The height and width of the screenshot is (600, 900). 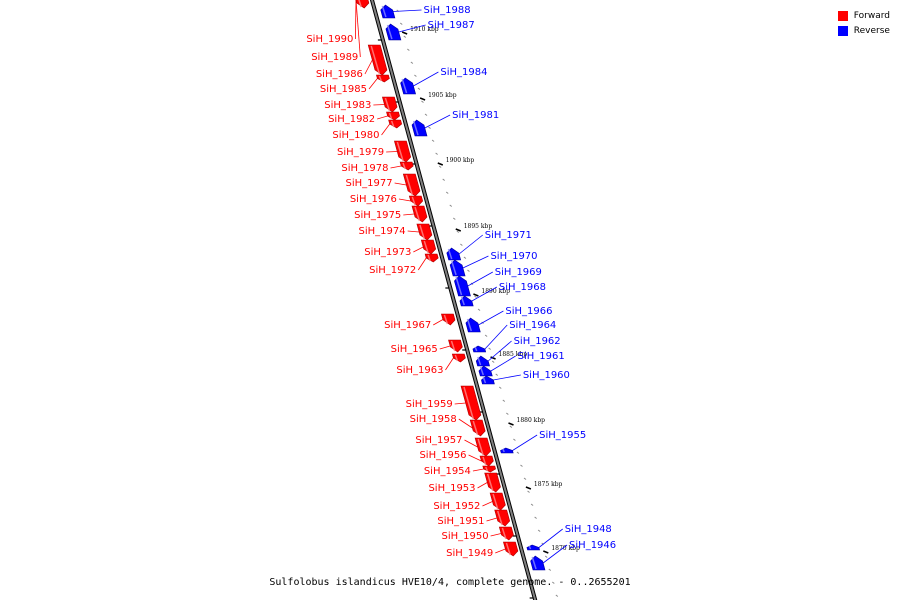 I want to click on gene-label: SiH_1970, so click(x=513, y=256).